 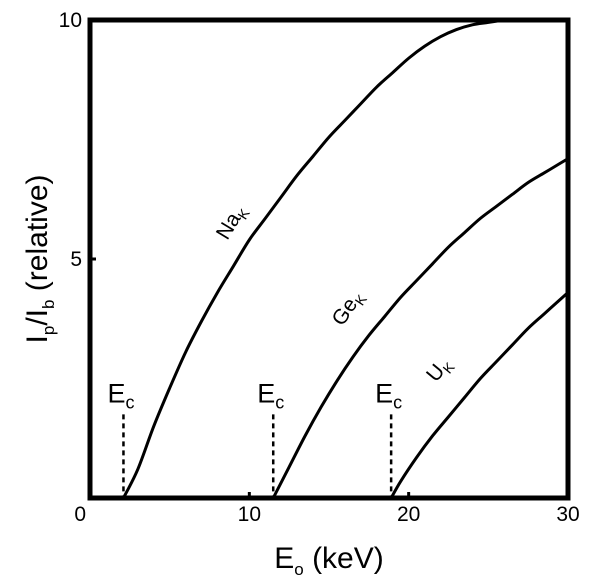 I want to click on y-axis-title-sub2: b, so click(x=48, y=304).